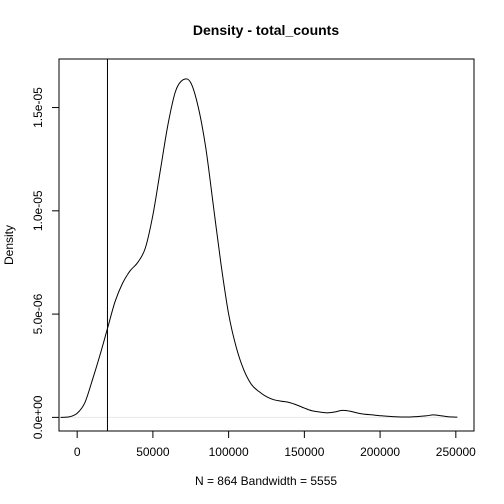 The height and width of the screenshot is (504, 504). I want to click on x-tick-label: 200000, so click(380, 452).